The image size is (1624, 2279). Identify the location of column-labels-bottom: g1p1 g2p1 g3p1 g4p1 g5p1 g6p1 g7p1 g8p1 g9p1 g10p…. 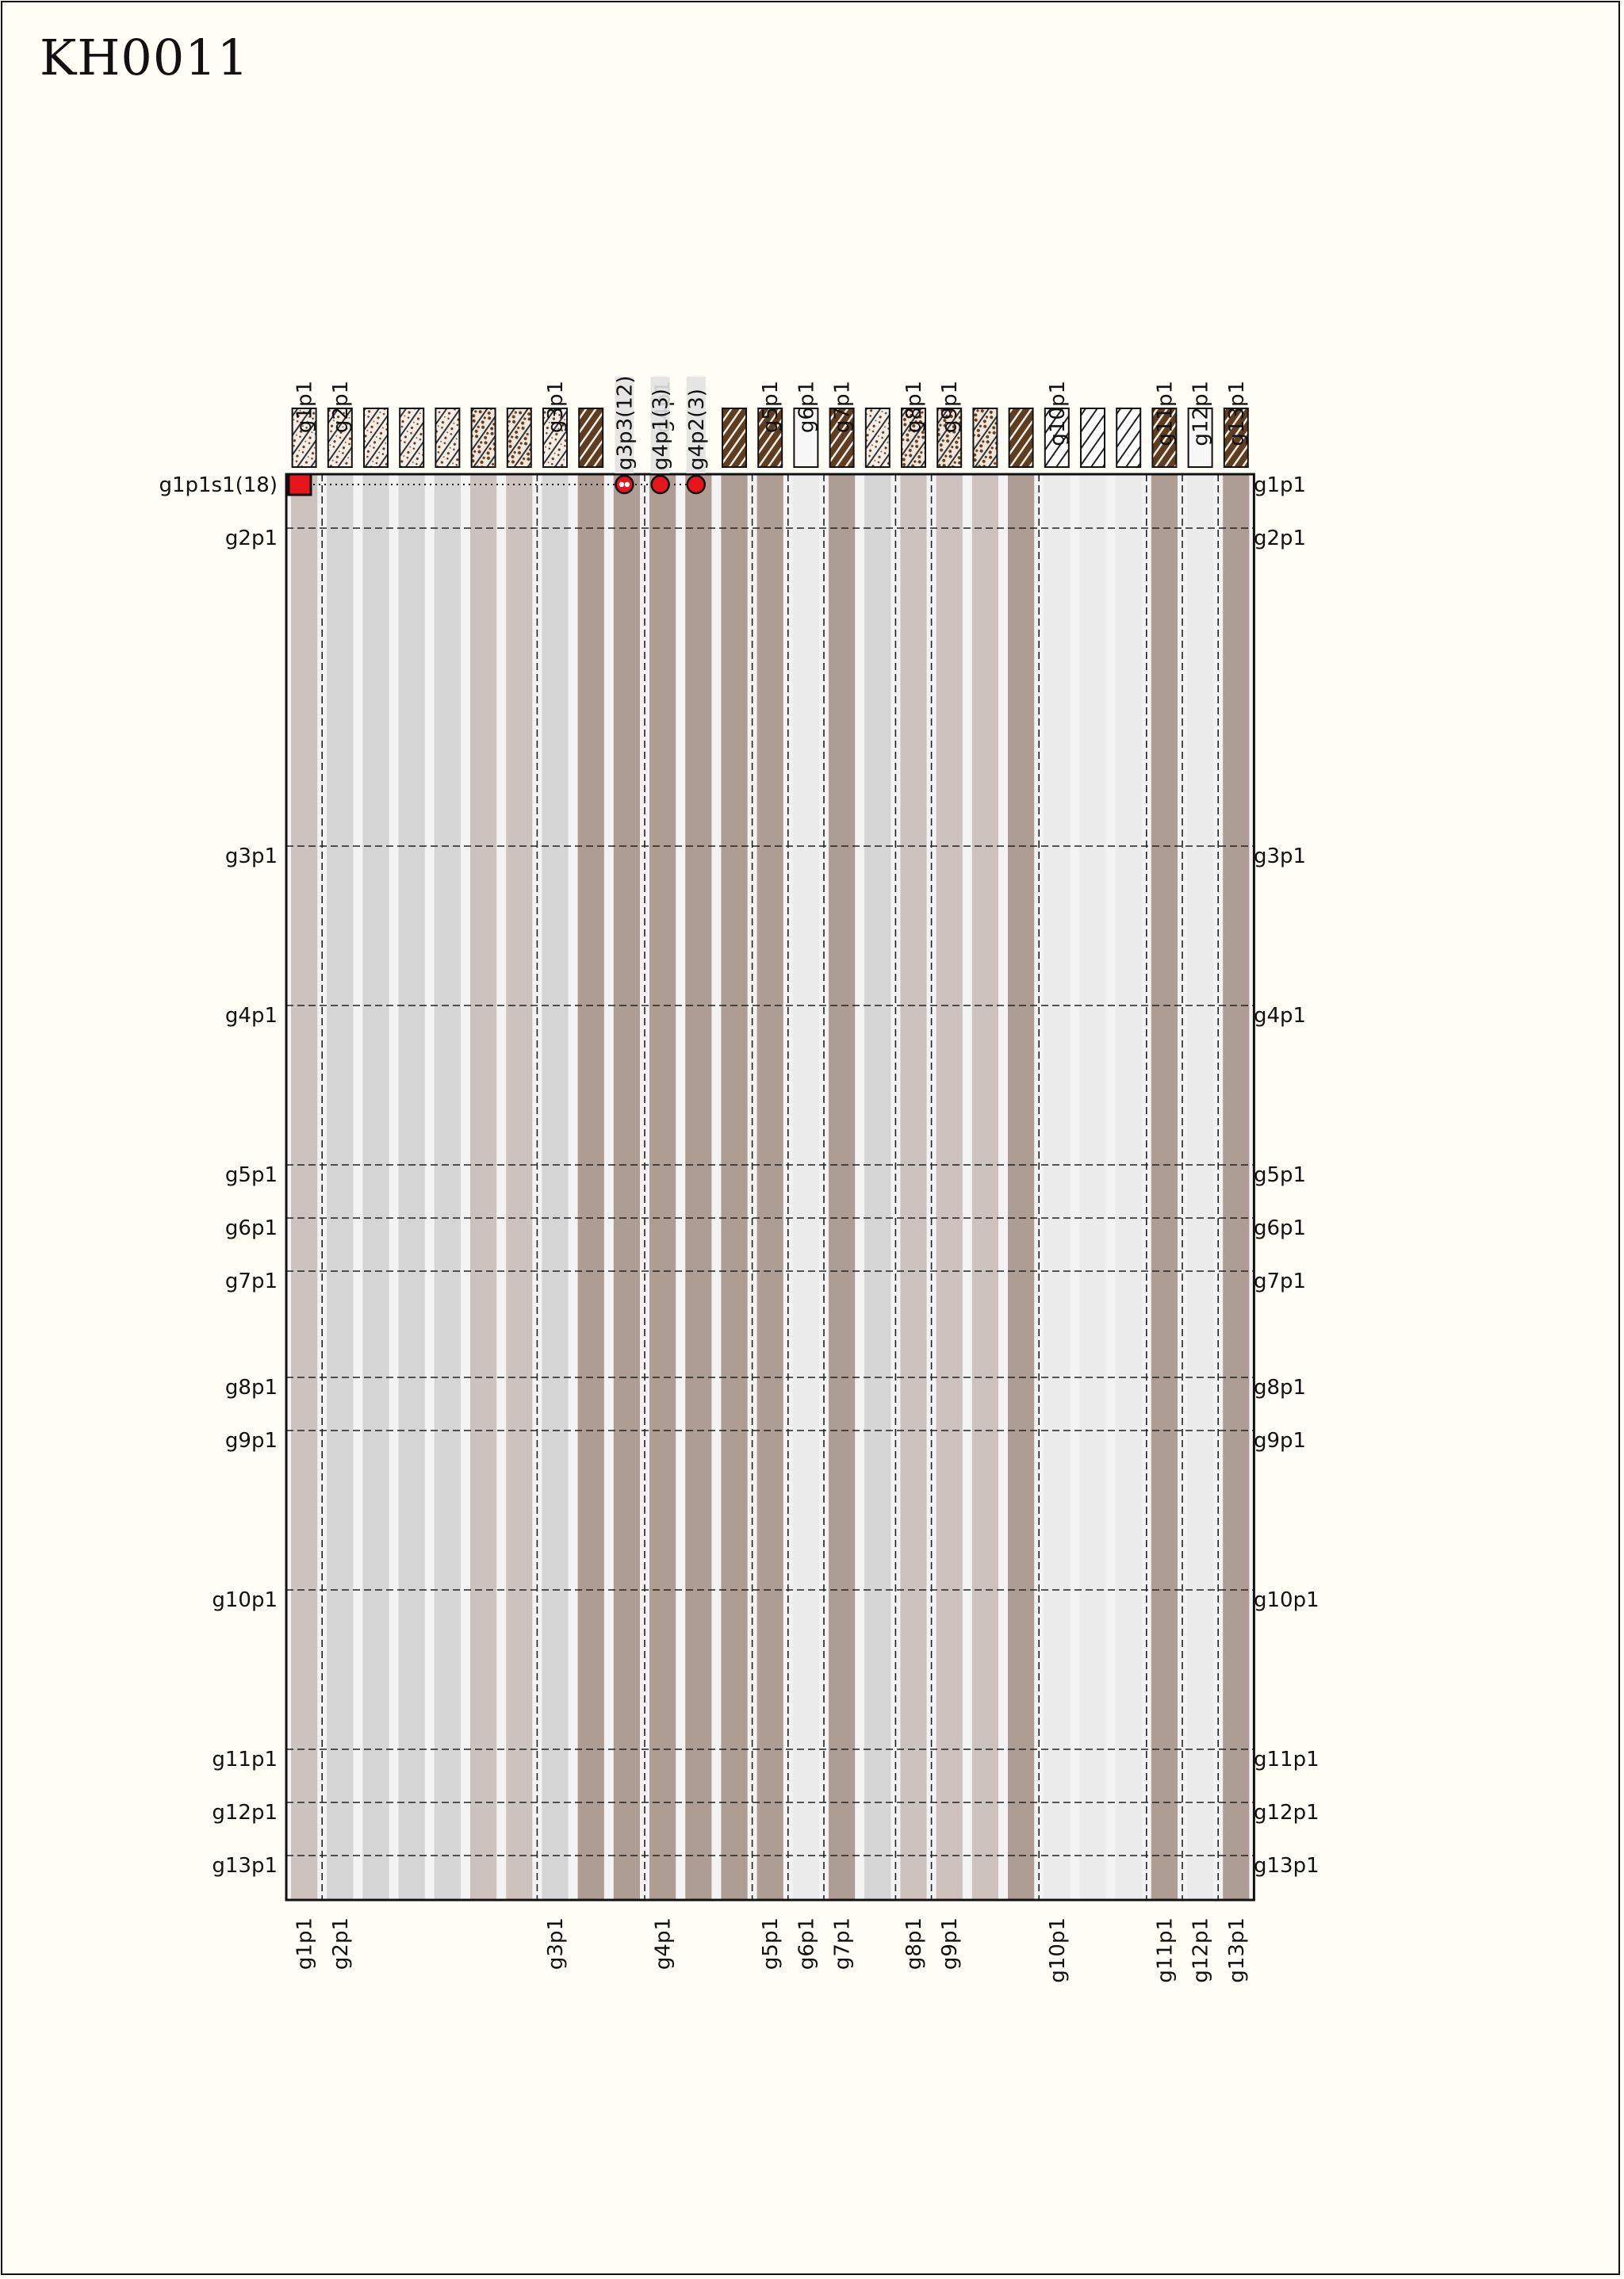
(771, 1950).